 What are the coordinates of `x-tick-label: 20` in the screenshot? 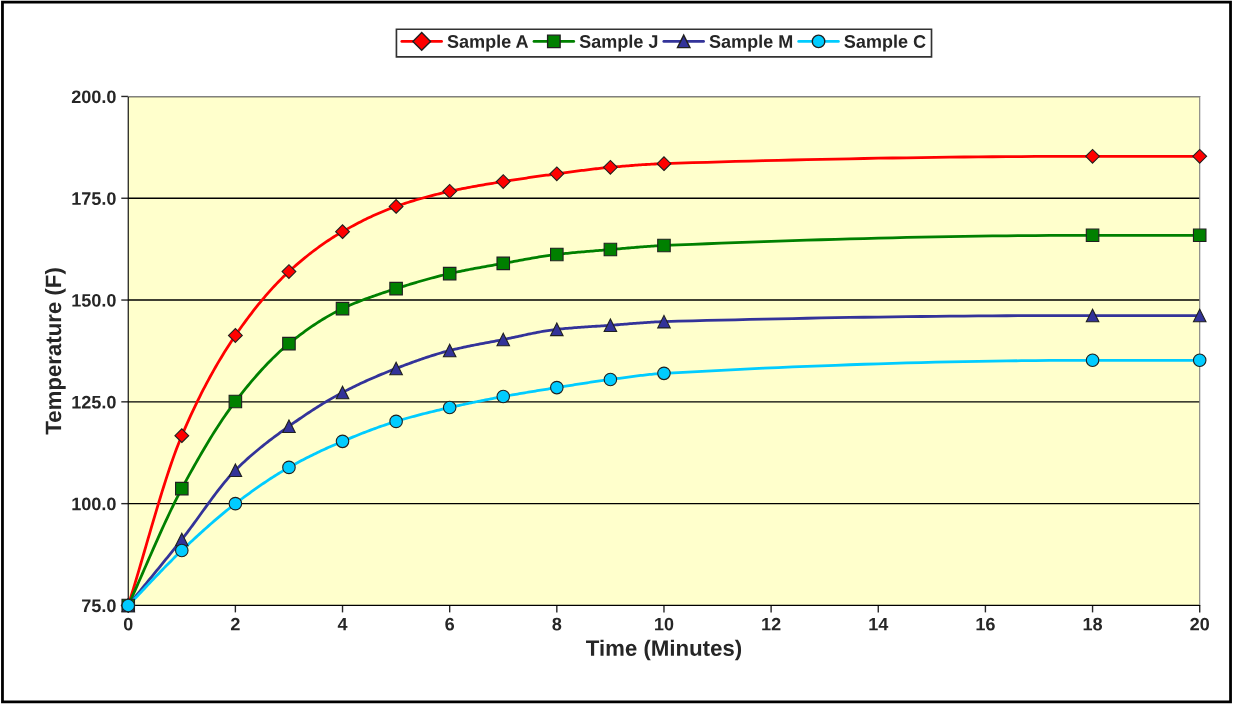 It's located at (1200, 624).